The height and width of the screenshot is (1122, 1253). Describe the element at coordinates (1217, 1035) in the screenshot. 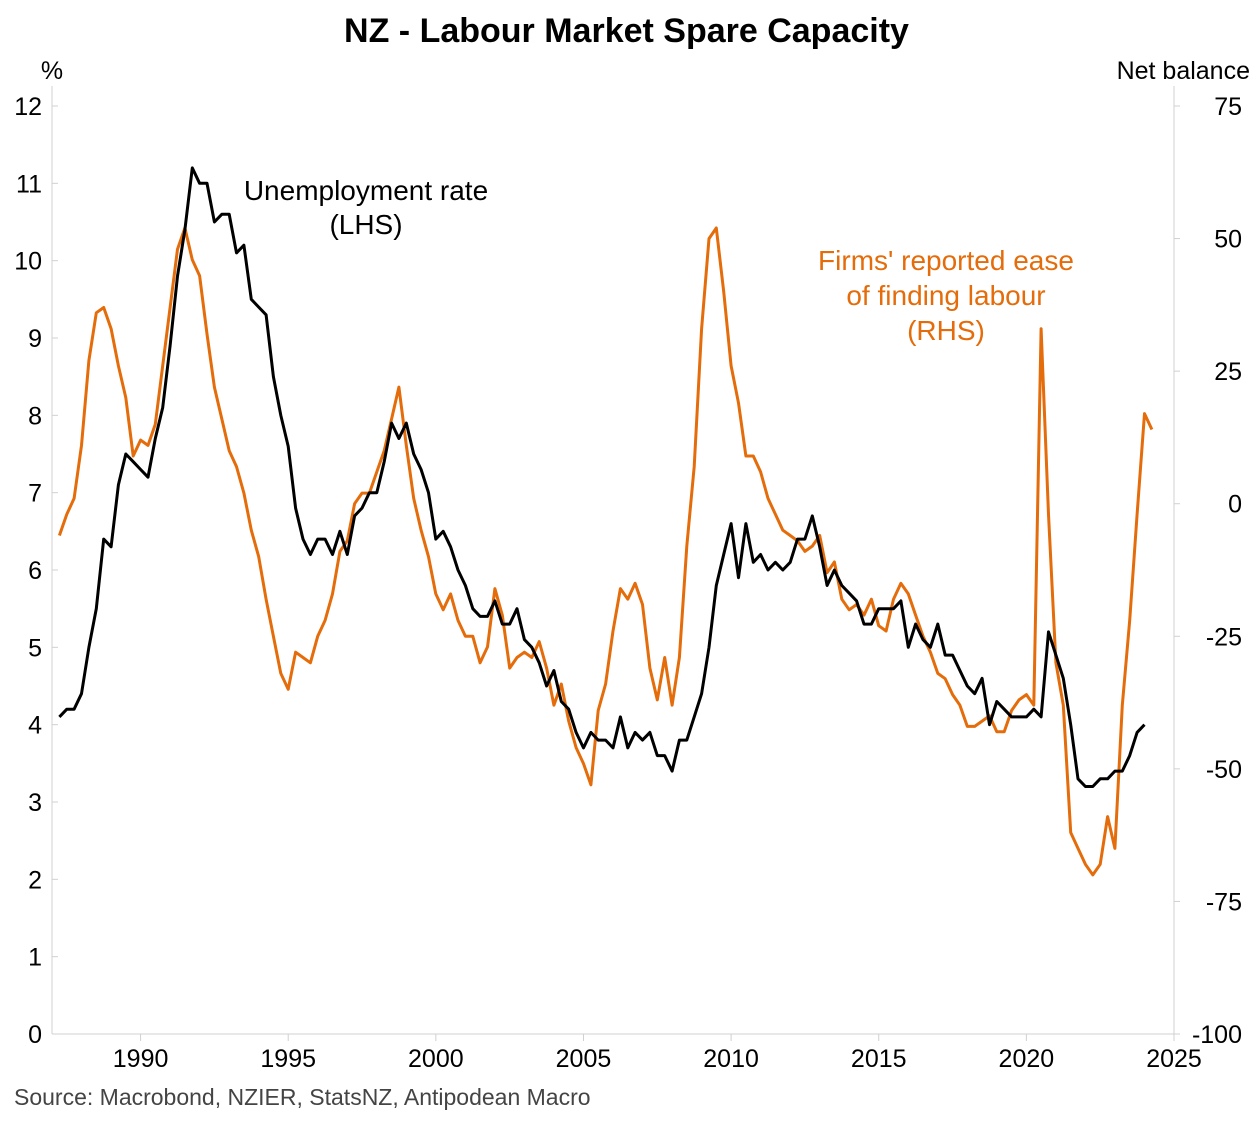

I see `right-axis-tick-label: -100` at that location.